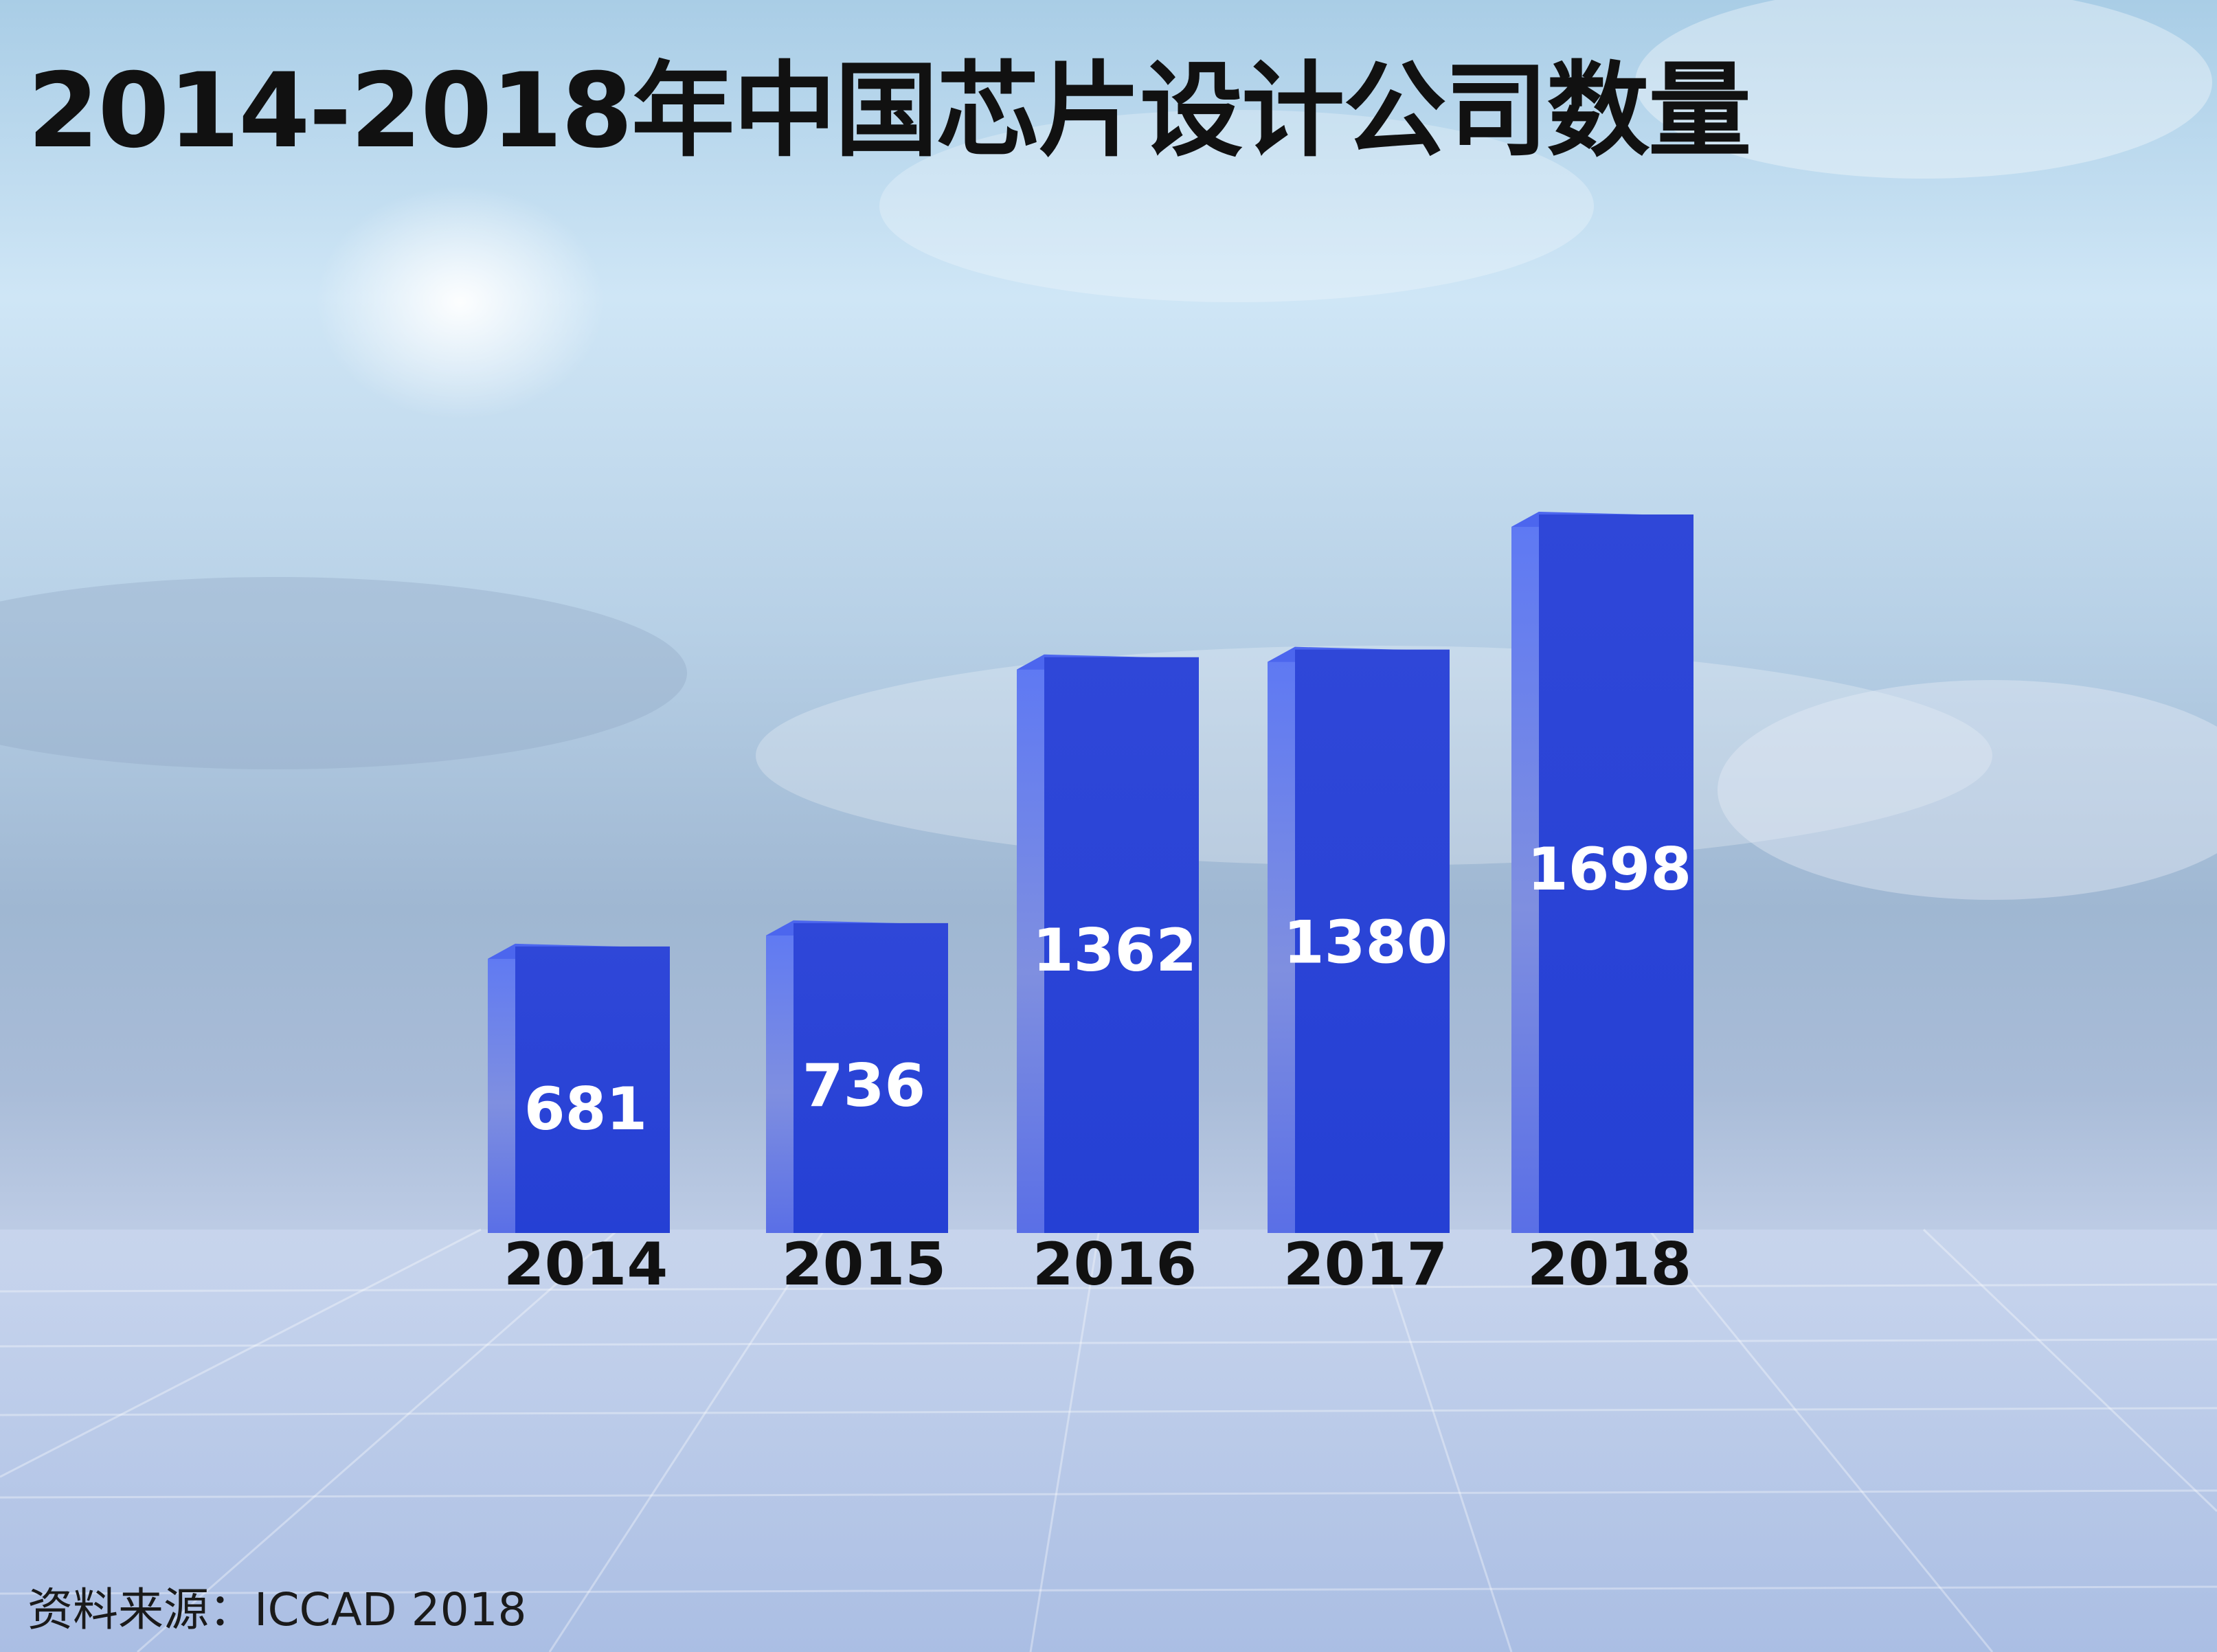  I want to click on data-label-2018: 1698, so click(1609, 869).